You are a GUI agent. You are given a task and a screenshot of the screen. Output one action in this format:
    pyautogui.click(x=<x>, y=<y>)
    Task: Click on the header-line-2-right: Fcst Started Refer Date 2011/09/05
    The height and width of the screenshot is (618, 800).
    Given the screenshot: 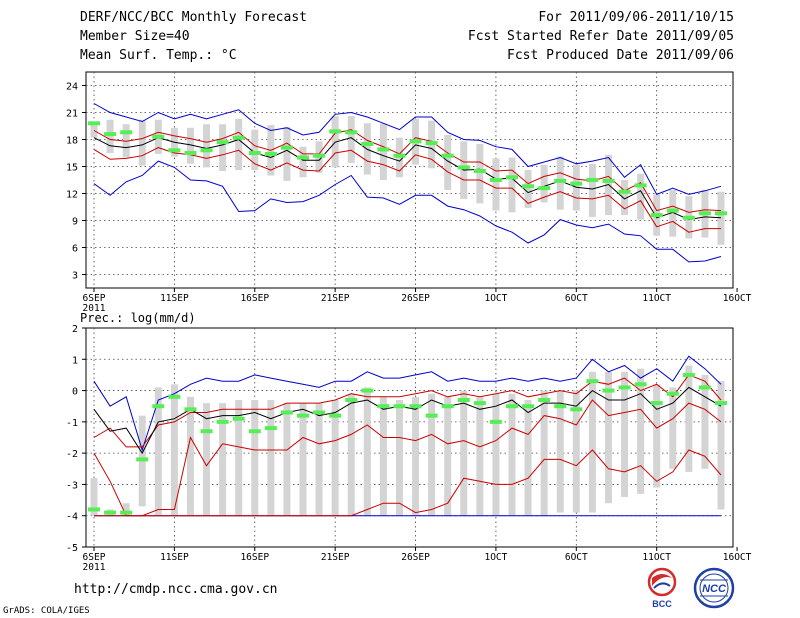 What is the action you would take?
    pyautogui.click(x=600, y=36)
    